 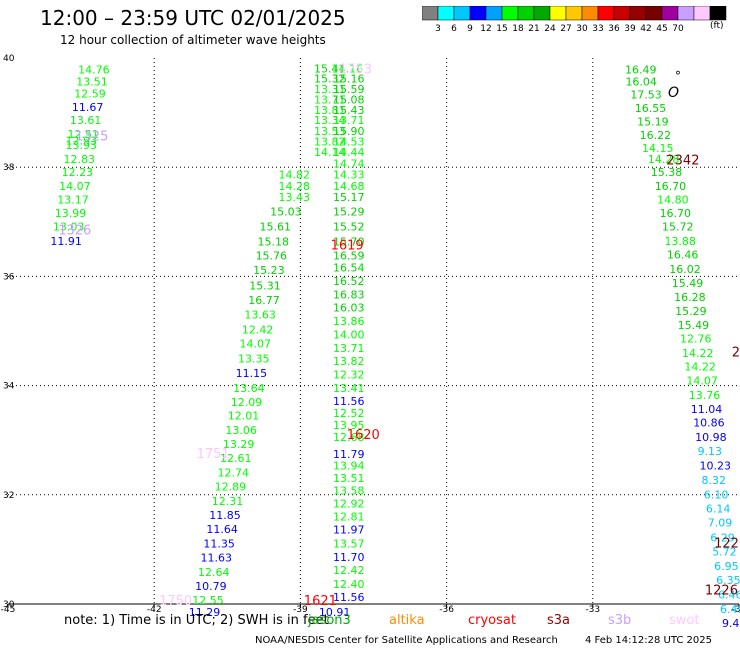 I want to click on pass-time-label: 1619, so click(x=347, y=246).